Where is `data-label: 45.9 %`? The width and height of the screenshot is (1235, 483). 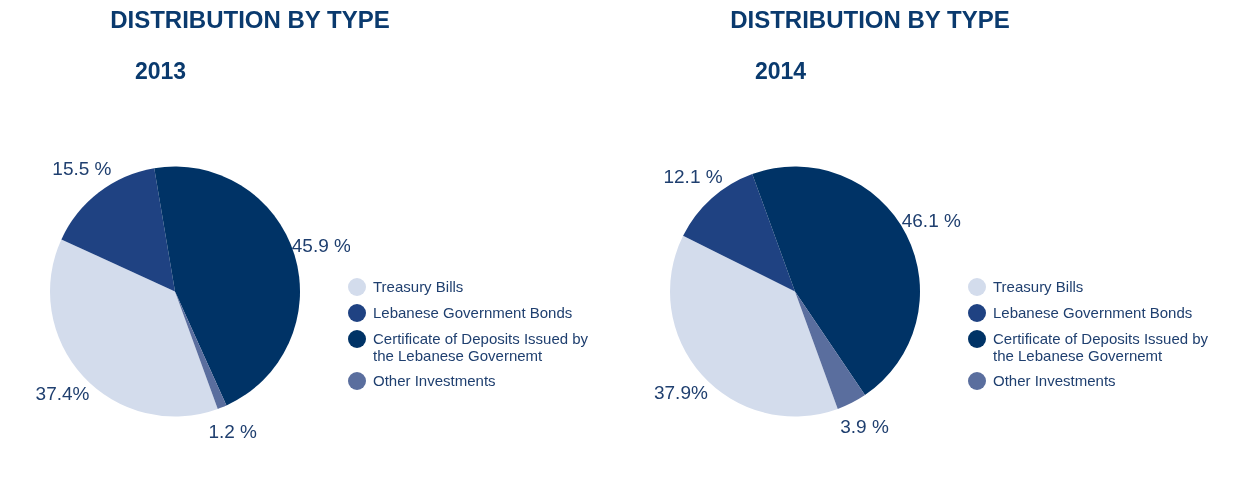
data-label: 45.9 % is located at coordinates (321, 246).